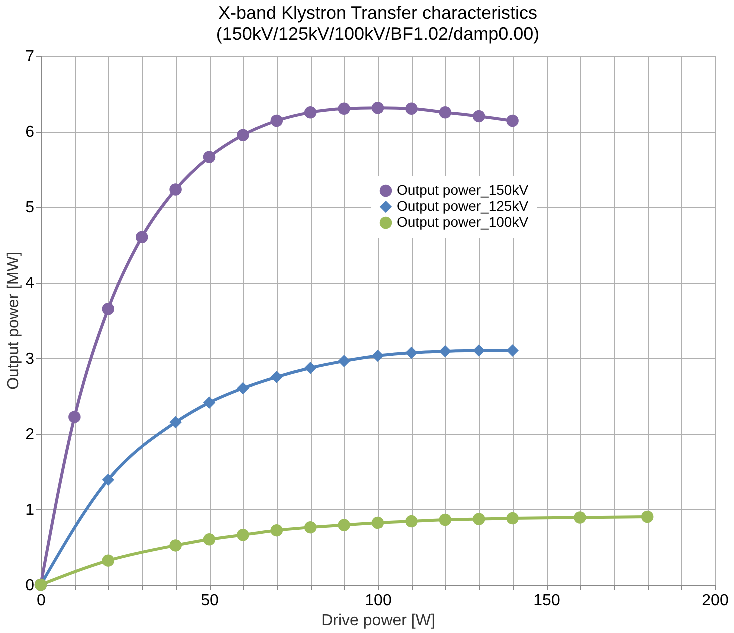 This screenshot has height=633, width=734. What do you see at coordinates (30, 586) in the screenshot?
I see `y-tick-label: 0` at bounding box center [30, 586].